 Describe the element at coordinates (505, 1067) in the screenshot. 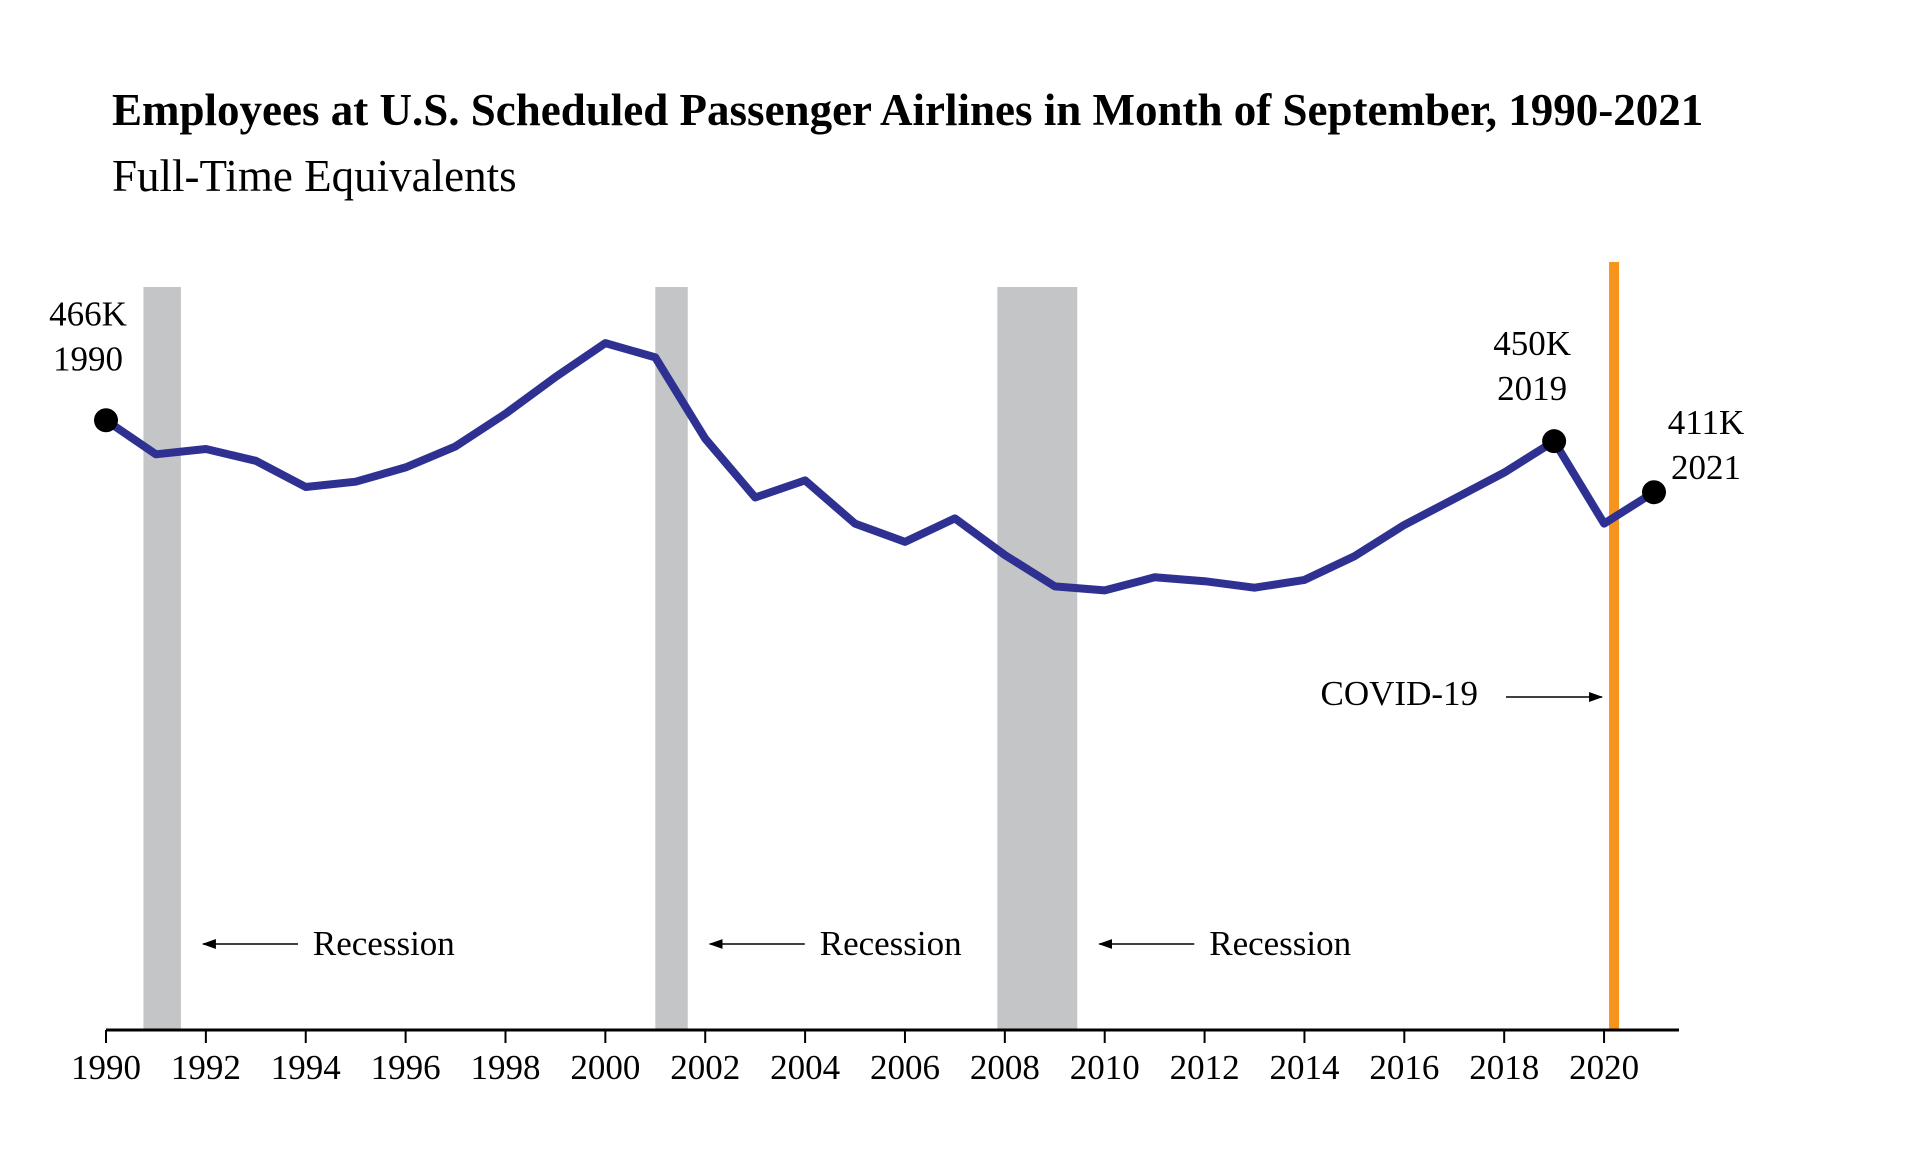

I see `x-tick-label-1998: 1998` at that location.